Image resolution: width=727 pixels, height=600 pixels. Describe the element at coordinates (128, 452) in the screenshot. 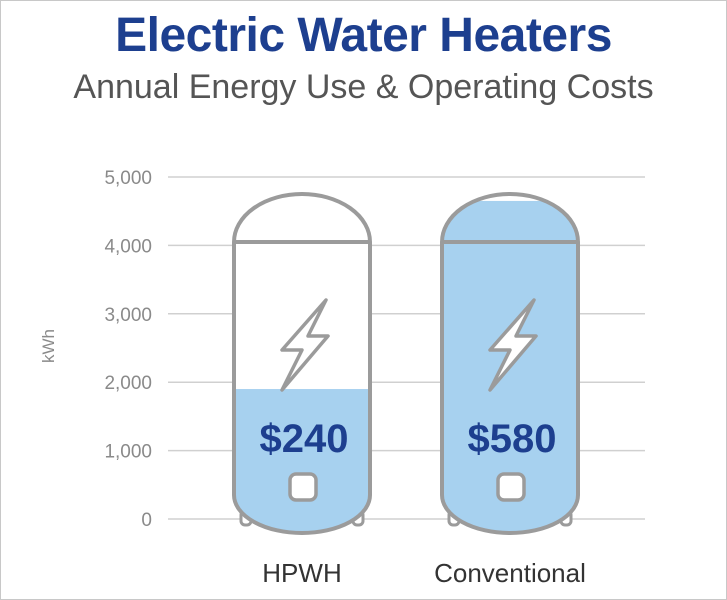

I see `y-tick-label: 1,000` at that location.